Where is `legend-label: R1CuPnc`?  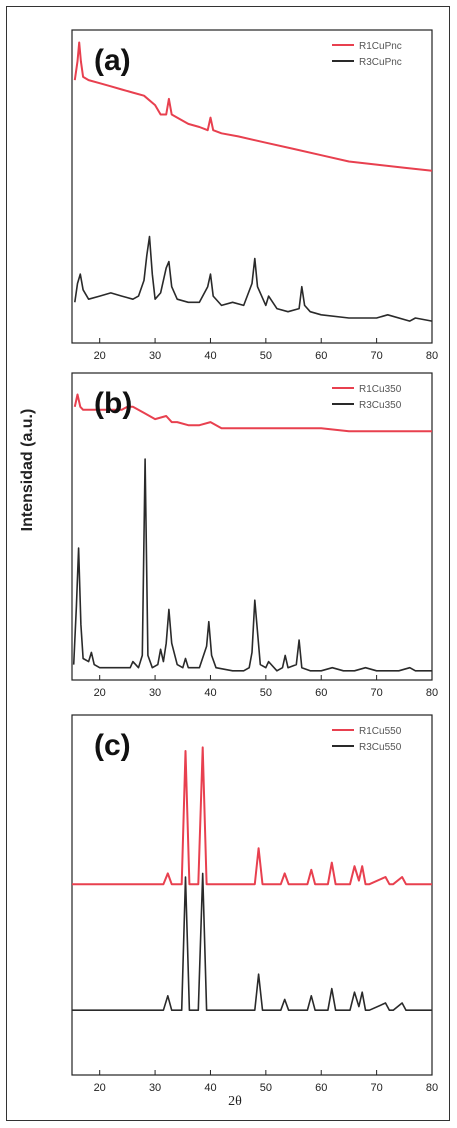
legend-label: R1CuPnc is located at coordinates (380, 46).